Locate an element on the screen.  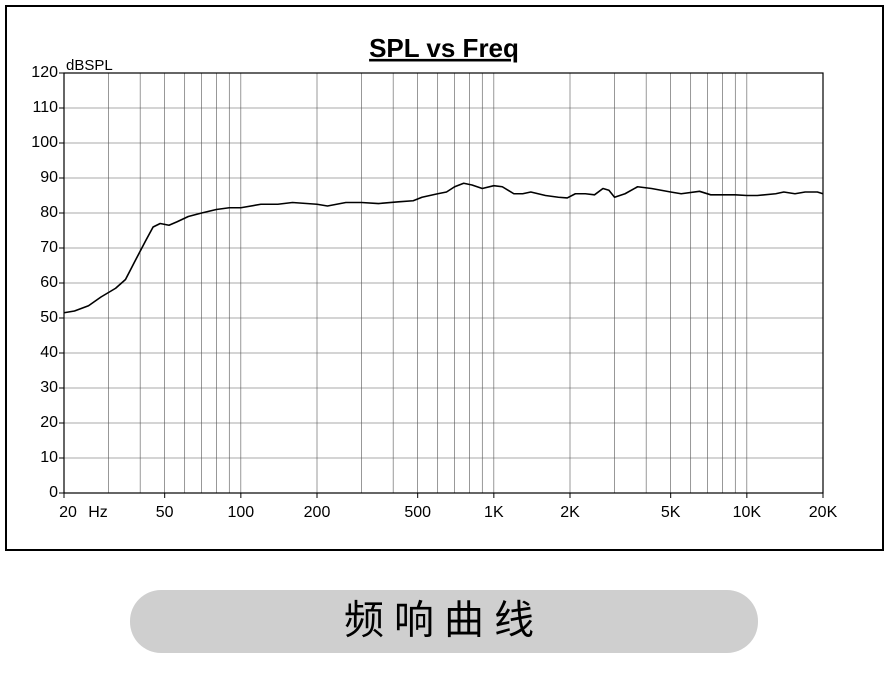
x-tick-label: 200 is located at coordinates (317, 512).